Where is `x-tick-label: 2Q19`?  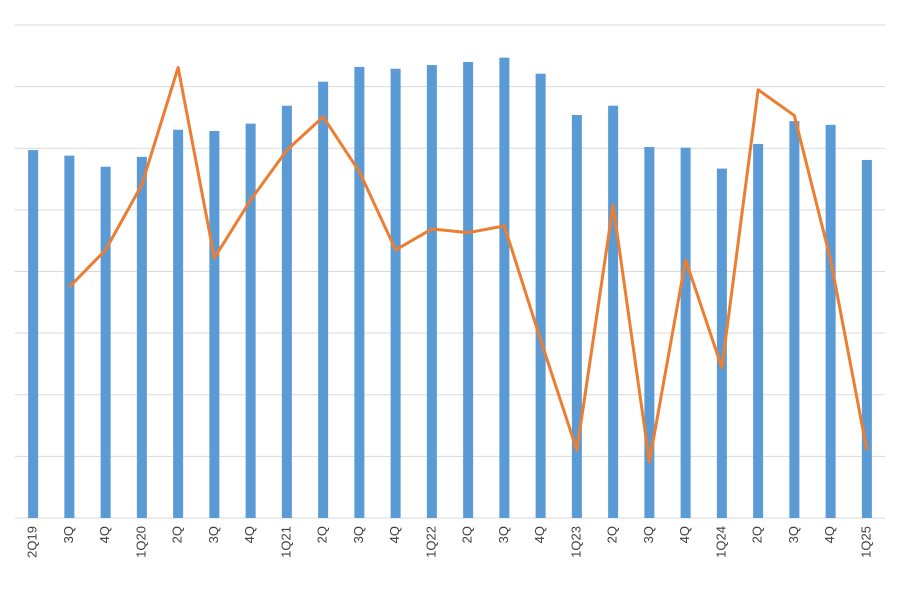
x-tick-label: 2Q19 is located at coordinates (32, 542).